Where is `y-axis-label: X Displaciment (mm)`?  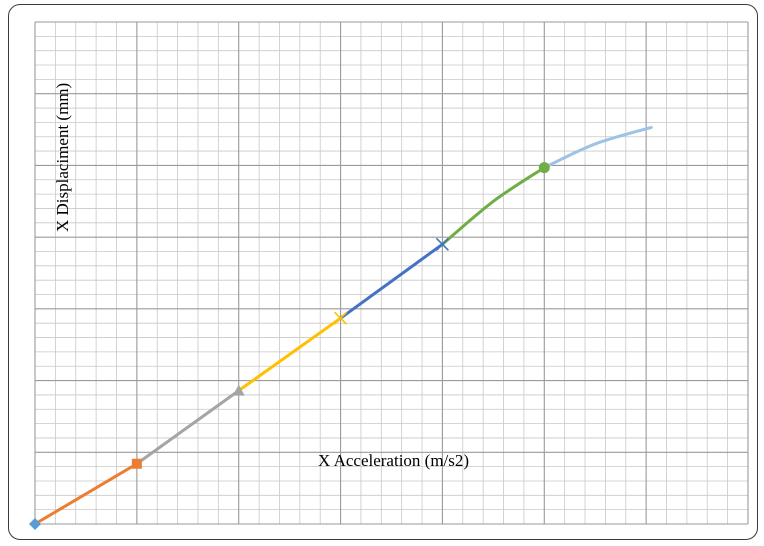 y-axis-label: X Displaciment (mm) is located at coordinates (62, 157).